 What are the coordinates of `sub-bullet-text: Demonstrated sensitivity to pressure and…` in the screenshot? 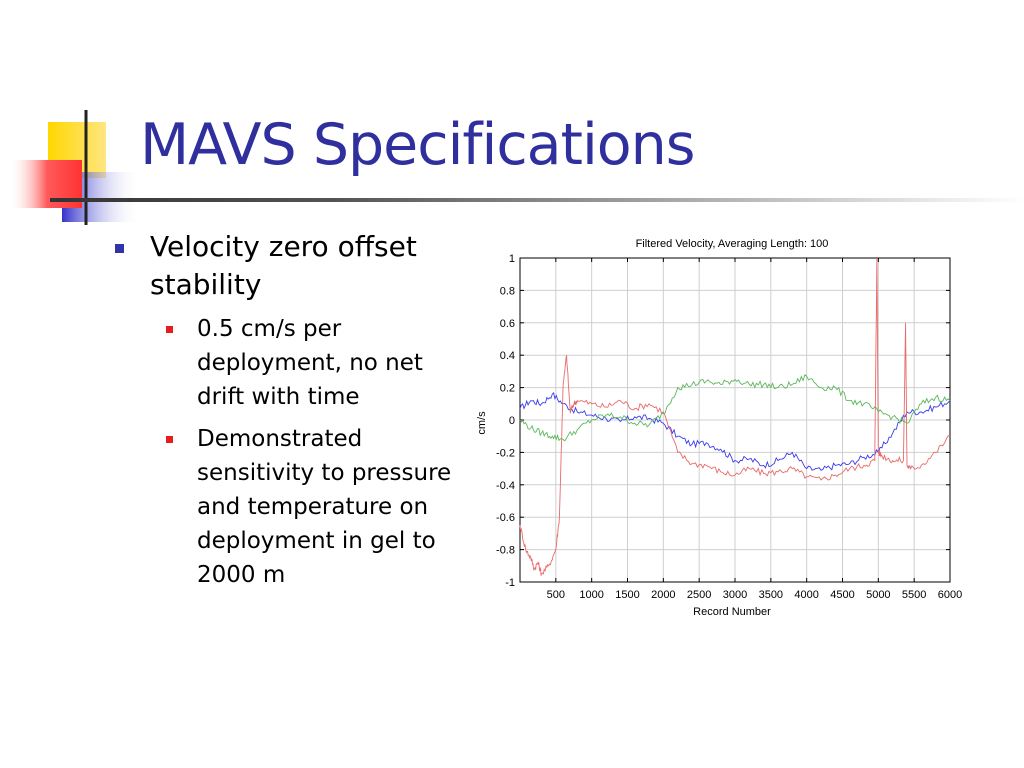 It's located at (323, 507).